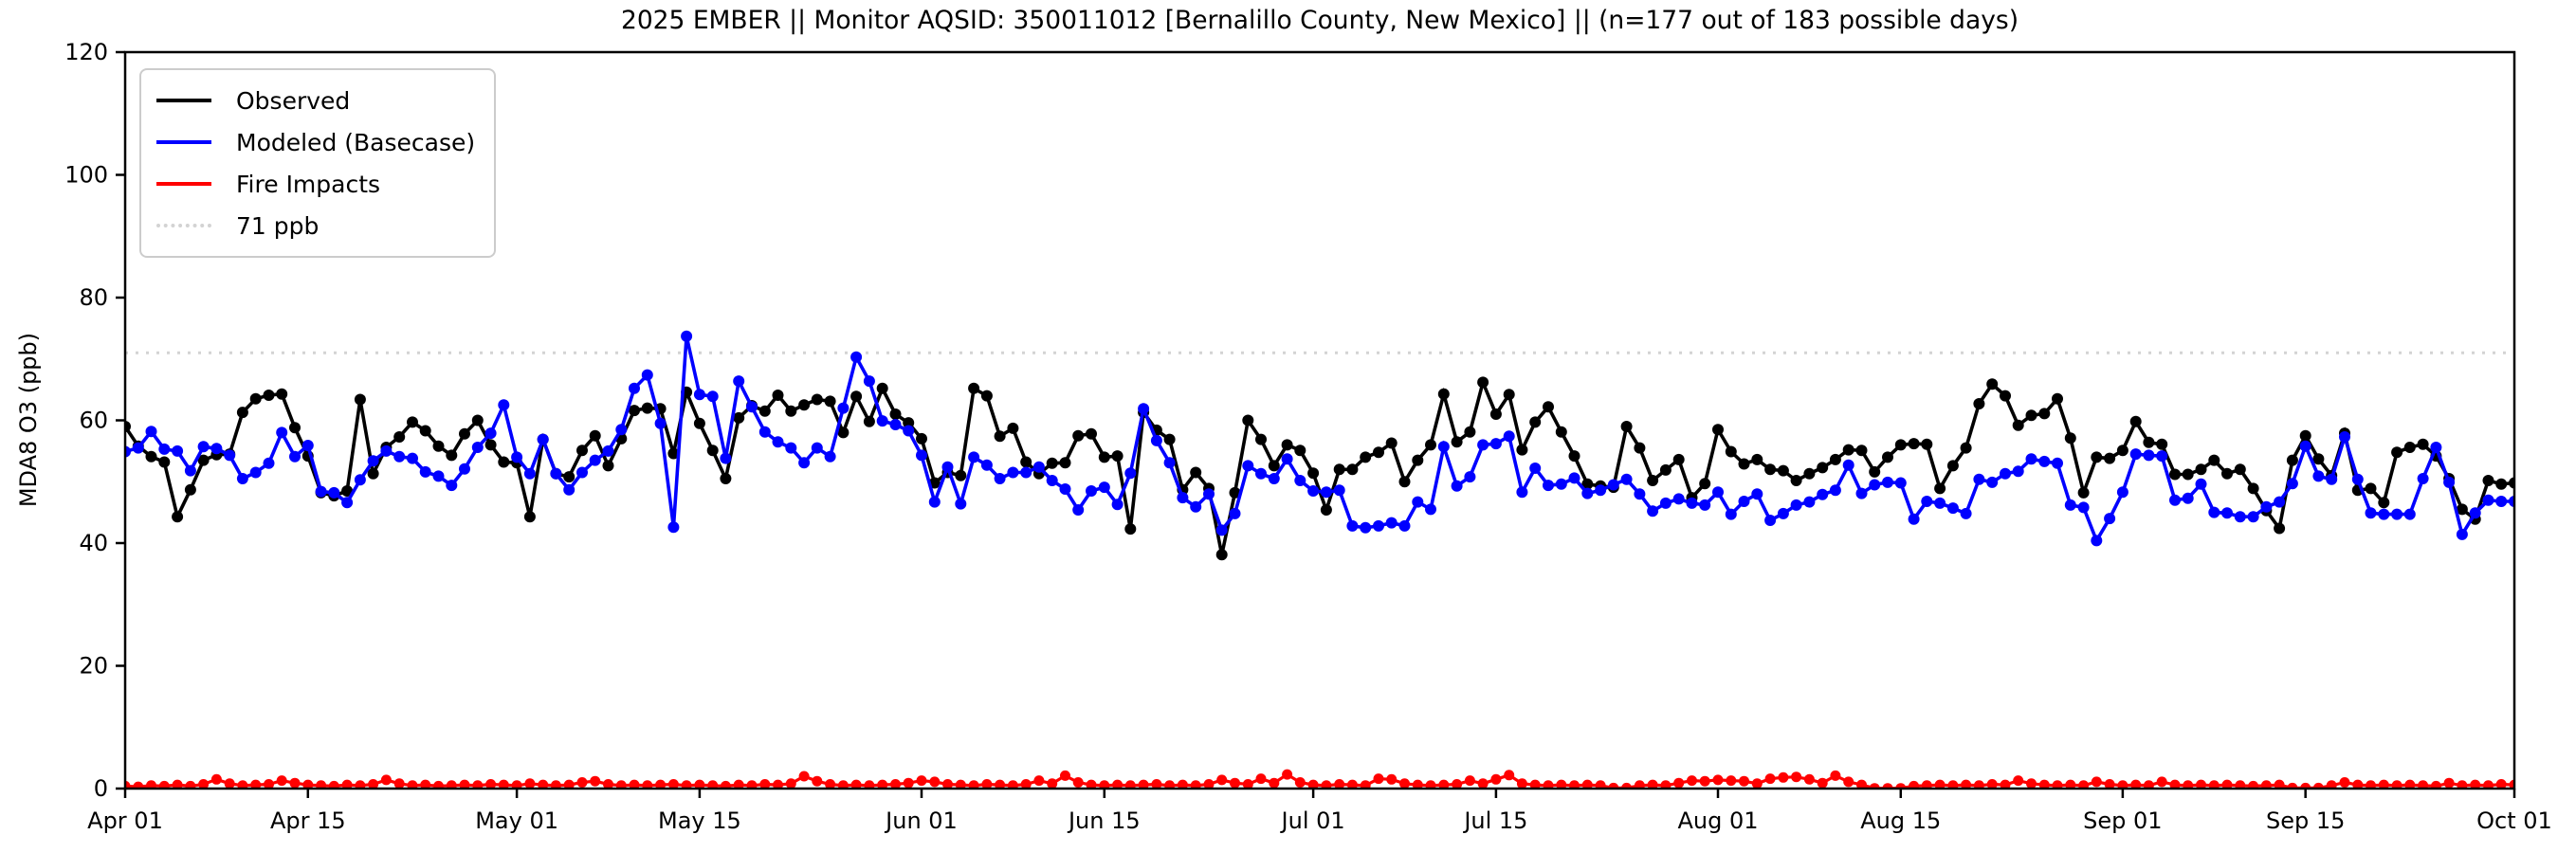  I want to click on svg-text: 80, so click(93, 297).